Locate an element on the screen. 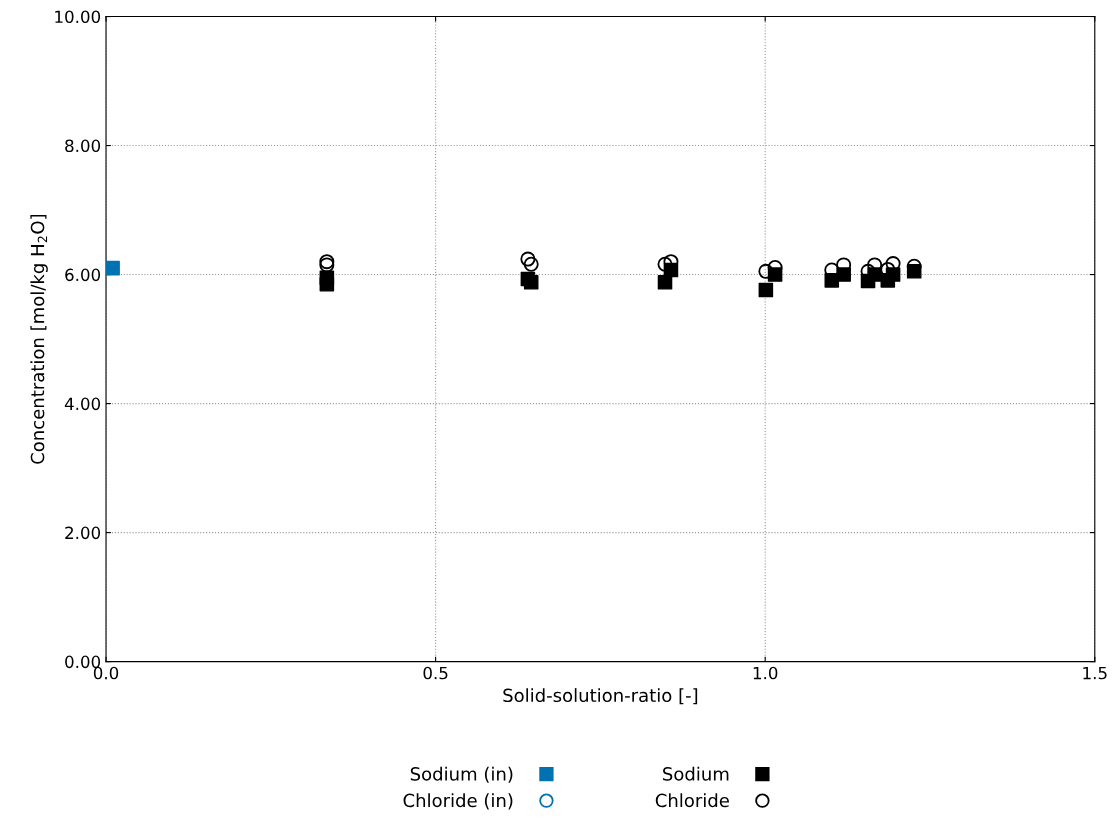 The width and height of the screenshot is (1116, 827). y-tick-label: 8.00 is located at coordinates (83, 146).